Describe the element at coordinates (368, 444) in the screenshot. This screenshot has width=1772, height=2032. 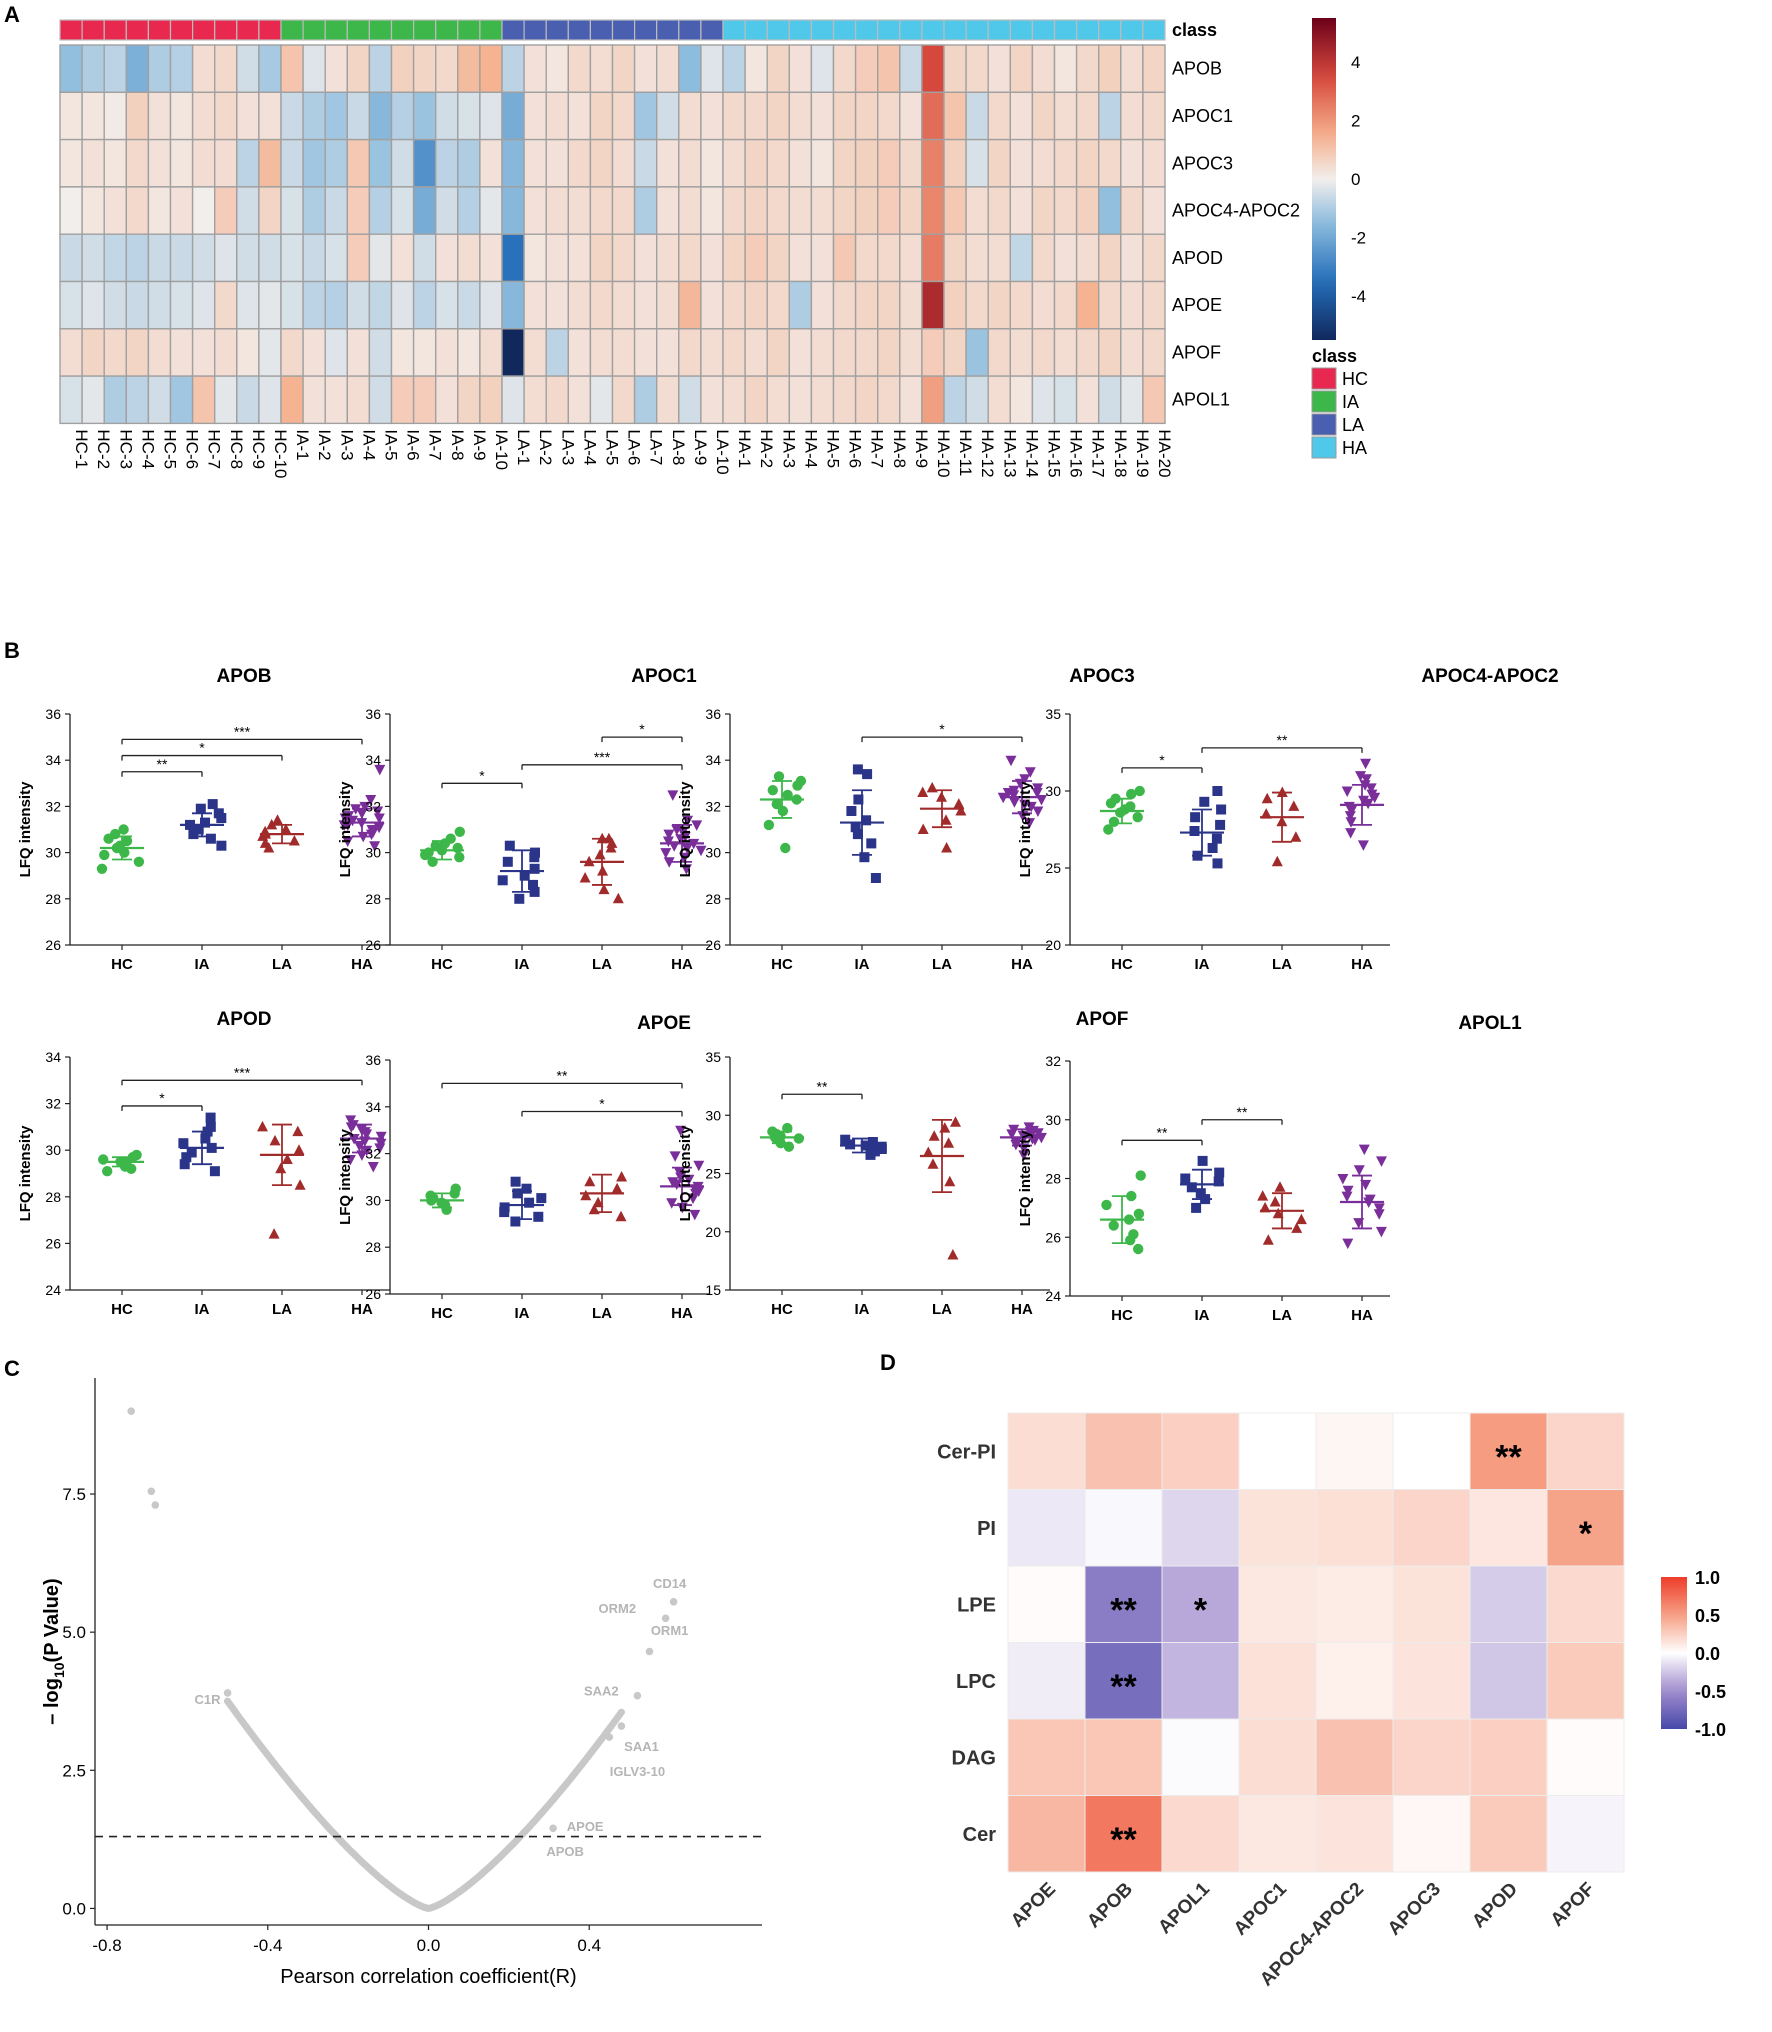
I see `sample-label: IA-4` at that location.